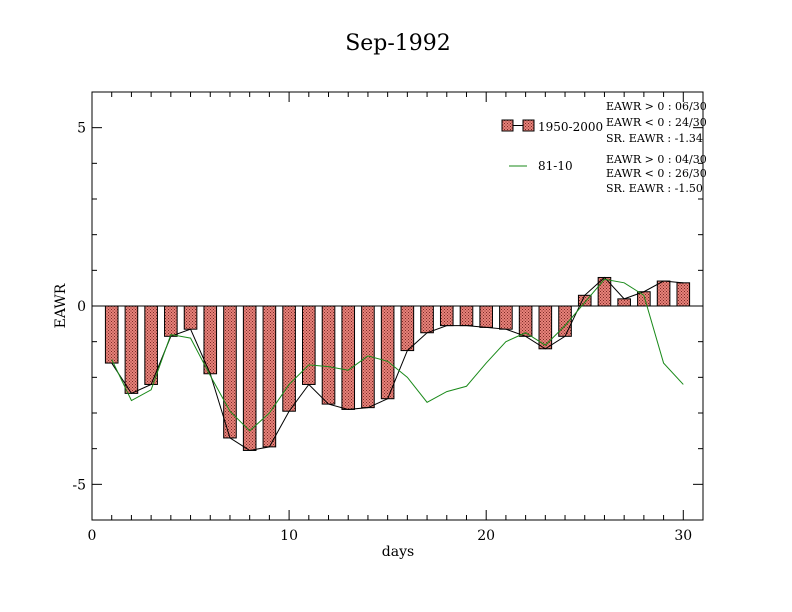 This screenshot has height=612, width=792. I want to click on stats-1-negative: EAWR < 0 : 24/30, so click(656, 122).